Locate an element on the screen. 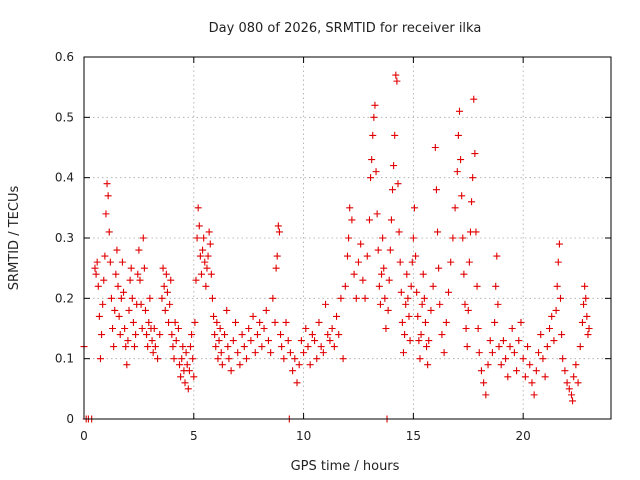 This screenshot has width=640, height=480. x-tick-label: 20 is located at coordinates (523, 436).